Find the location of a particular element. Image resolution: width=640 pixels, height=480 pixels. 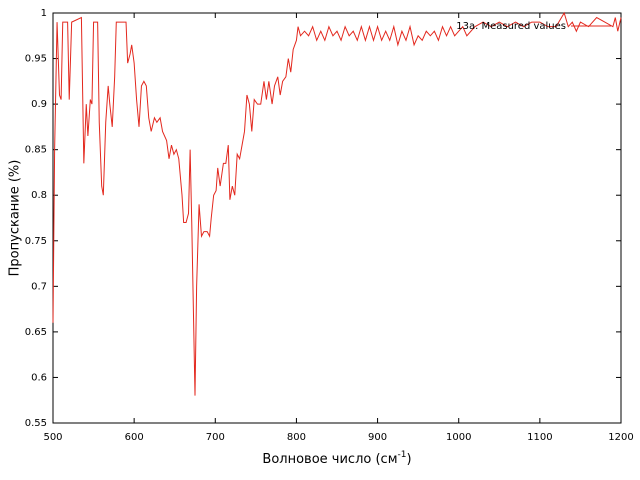

x-tick-label: 500 is located at coordinates (52, 437).